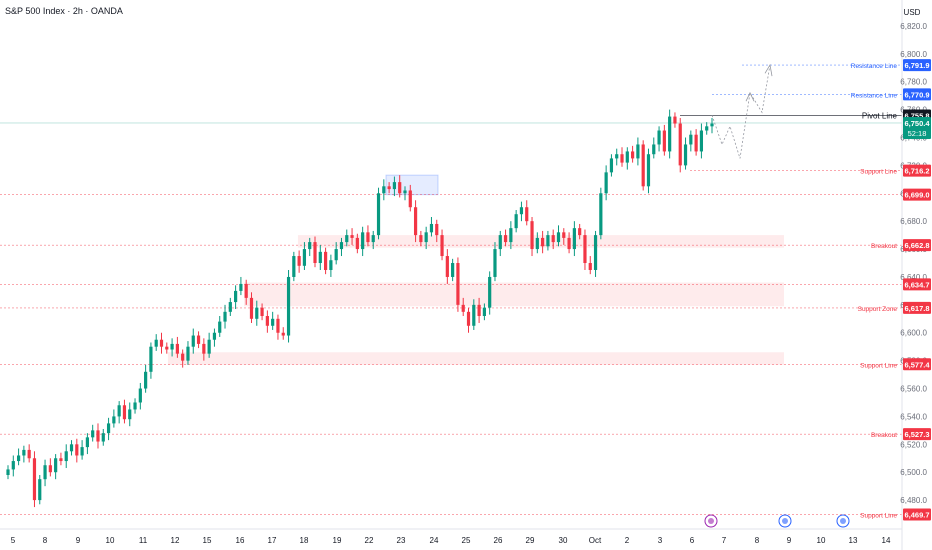 This screenshot has width=932, height=550. What do you see at coordinates (878, 515) in the screenshot?
I see `level-label: Support Line` at bounding box center [878, 515].